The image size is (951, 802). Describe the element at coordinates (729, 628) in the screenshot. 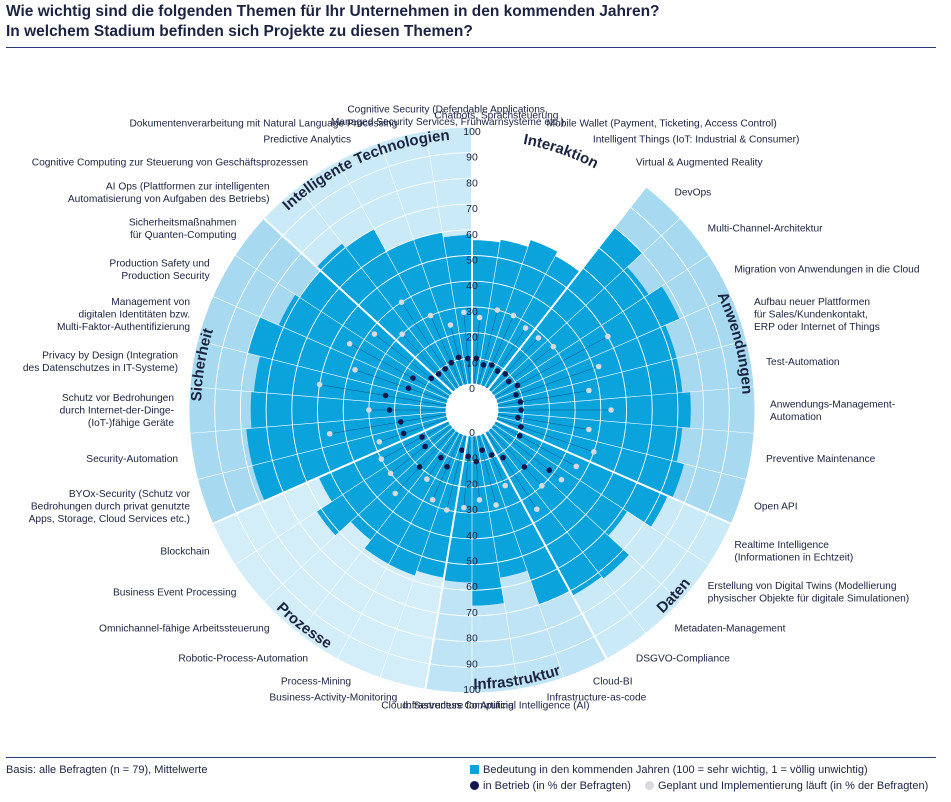

I see `topic-label-line: Metadaten-Management` at that location.